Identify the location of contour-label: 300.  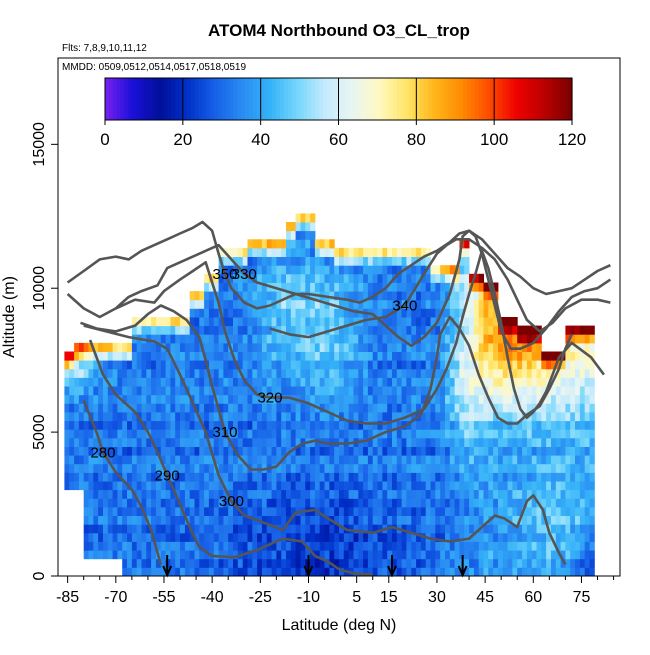
(231, 501).